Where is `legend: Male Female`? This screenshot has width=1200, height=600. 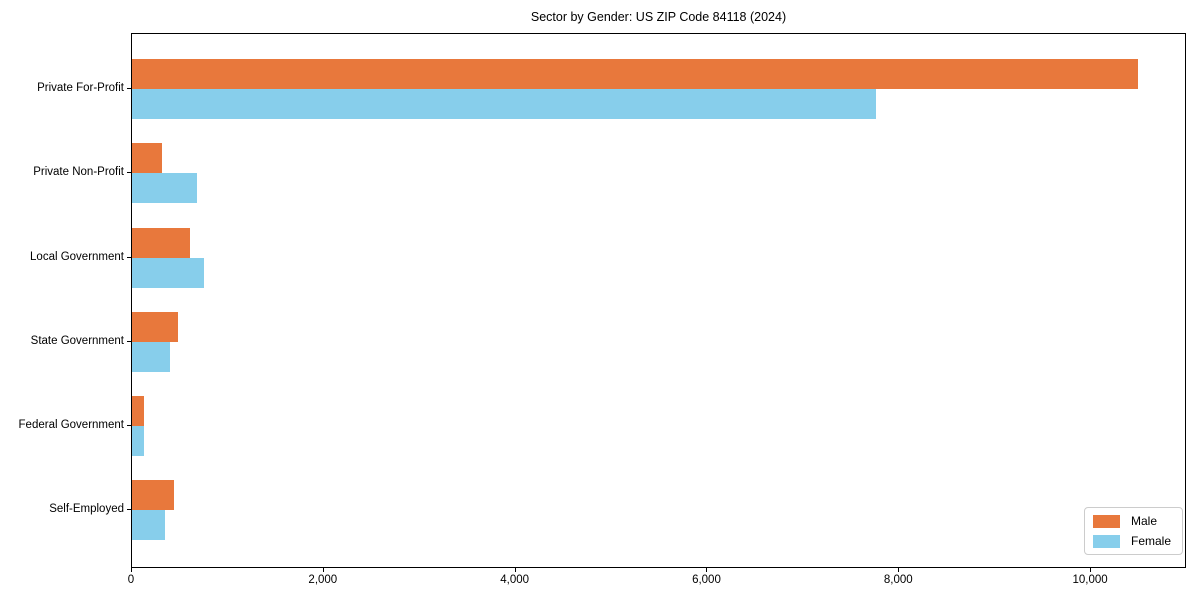
legend: Male Female is located at coordinates (1133, 531).